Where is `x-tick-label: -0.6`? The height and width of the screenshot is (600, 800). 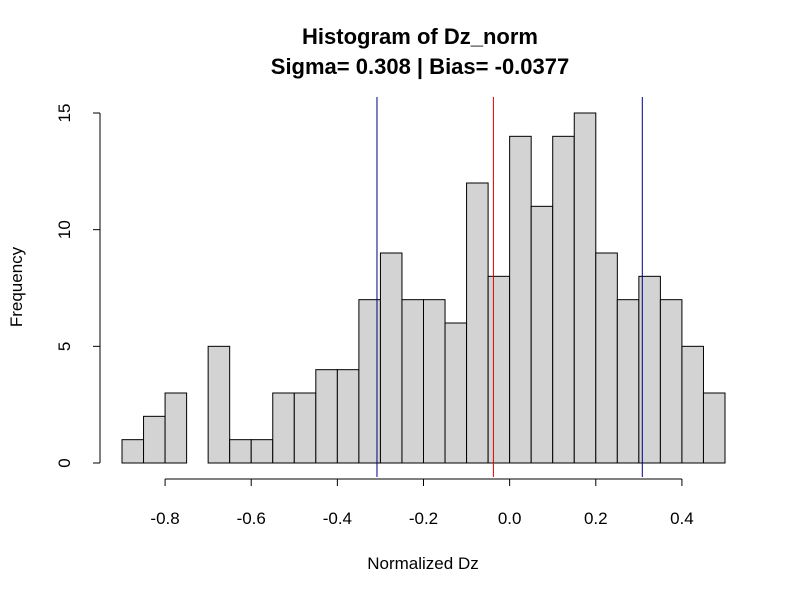
x-tick-label: -0.6 is located at coordinates (251, 518).